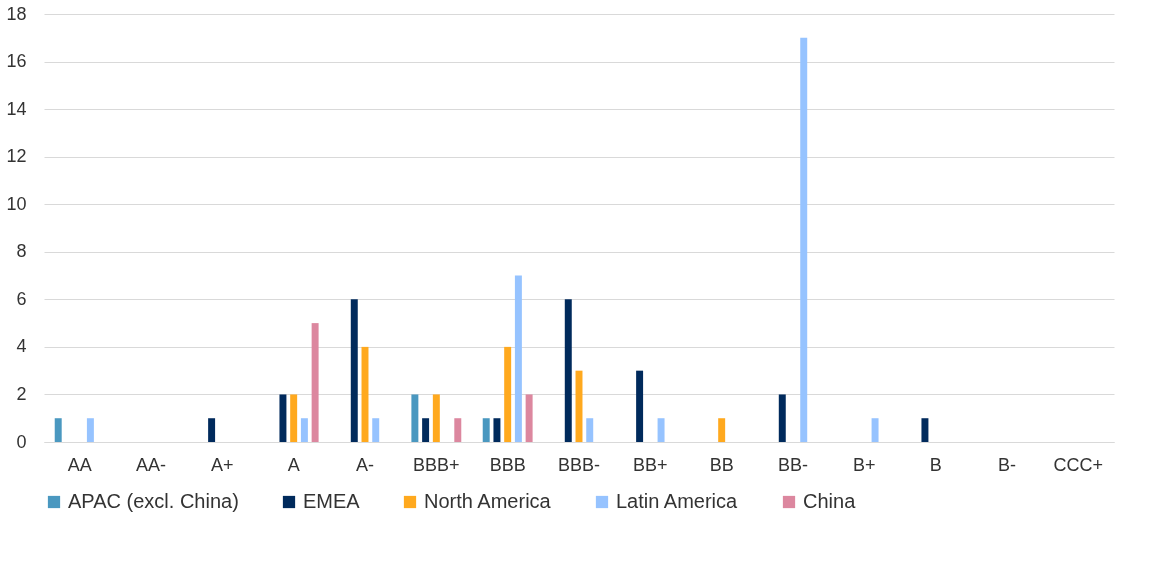 Image resolution: width=1163 pixels, height=582 pixels. Describe the element at coordinates (151, 464) in the screenshot. I see `x-tick-label: AA-` at that location.